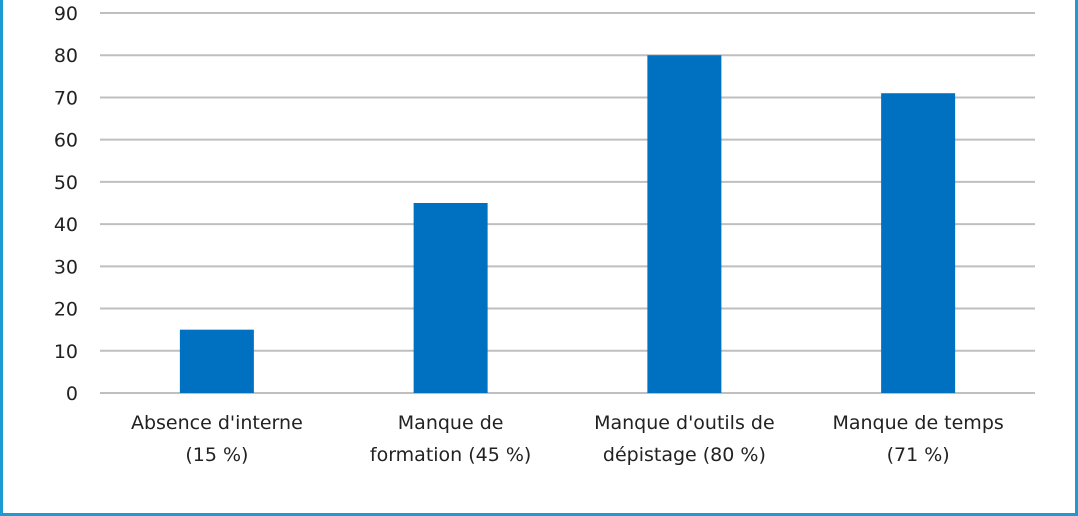  Describe the element at coordinates (917, 423) in the screenshot. I see `x-category-label: Manque de temps` at that location.